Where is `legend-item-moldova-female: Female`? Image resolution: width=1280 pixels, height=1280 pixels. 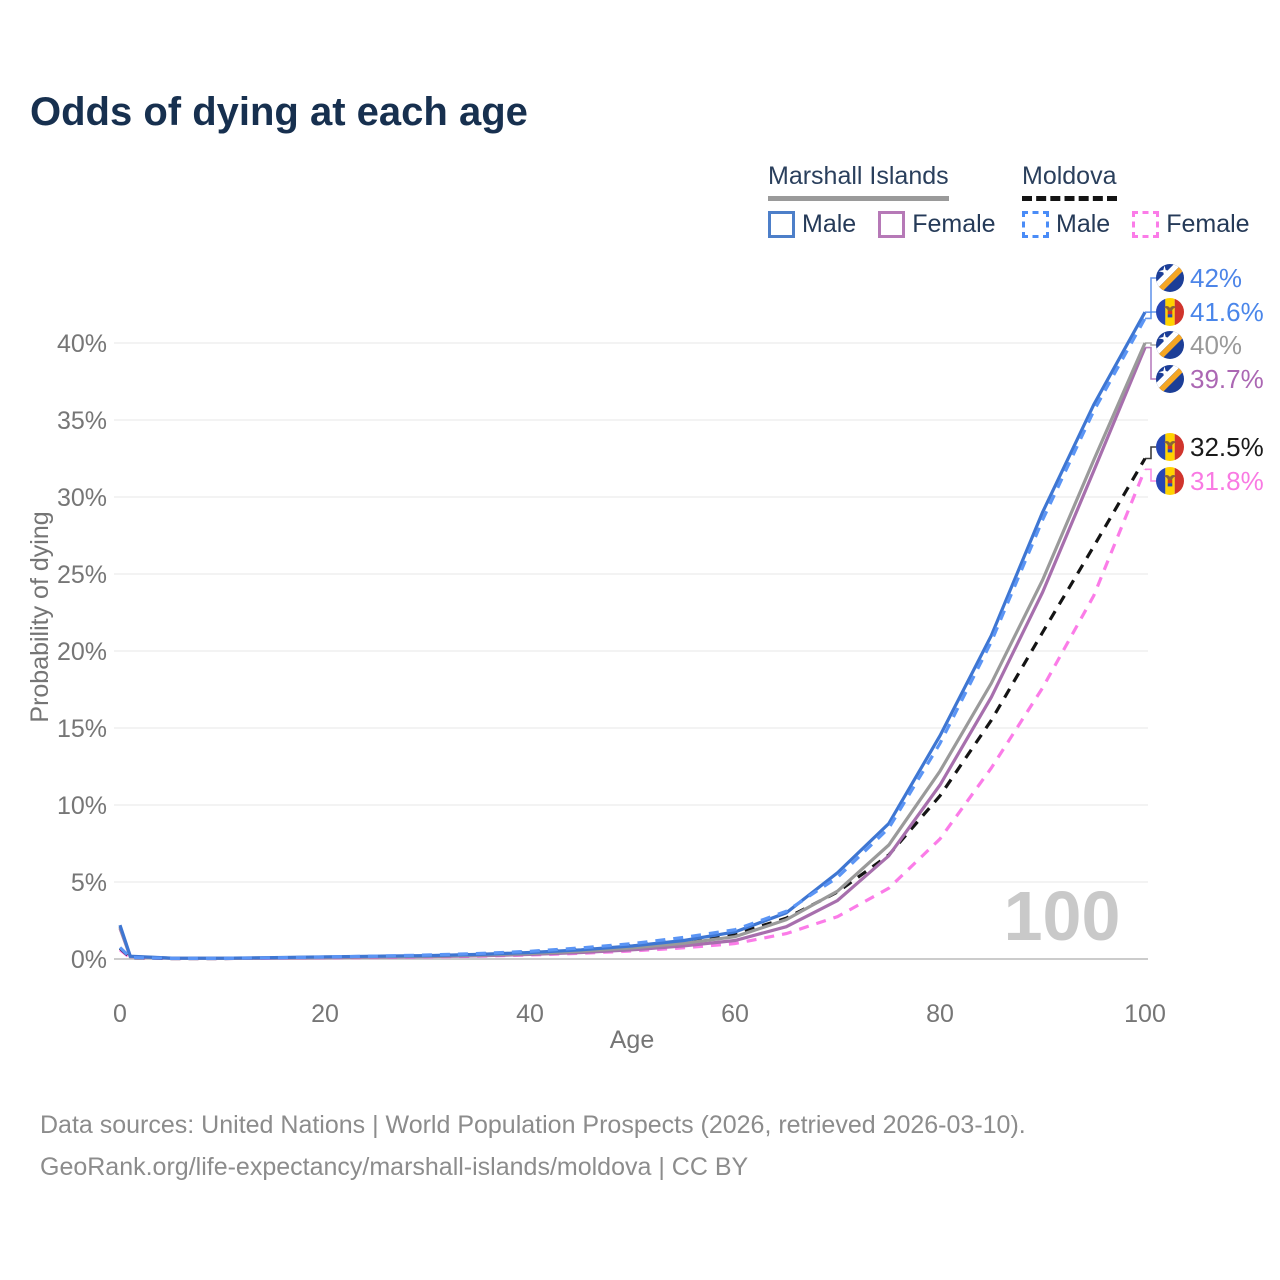 legend-item-moldova-female: Female is located at coordinates (1201, 224).